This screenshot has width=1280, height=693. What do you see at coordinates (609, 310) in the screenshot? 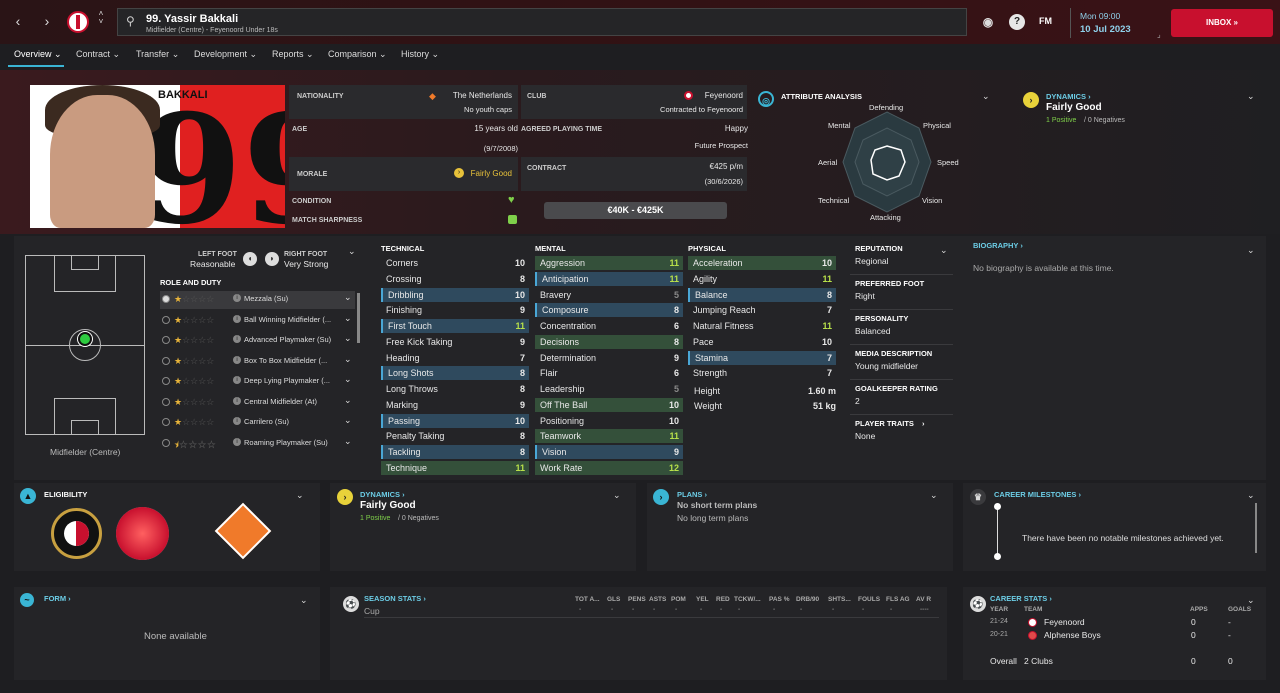
I see `mental-attr-row: Composure 8` at bounding box center [609, 310].